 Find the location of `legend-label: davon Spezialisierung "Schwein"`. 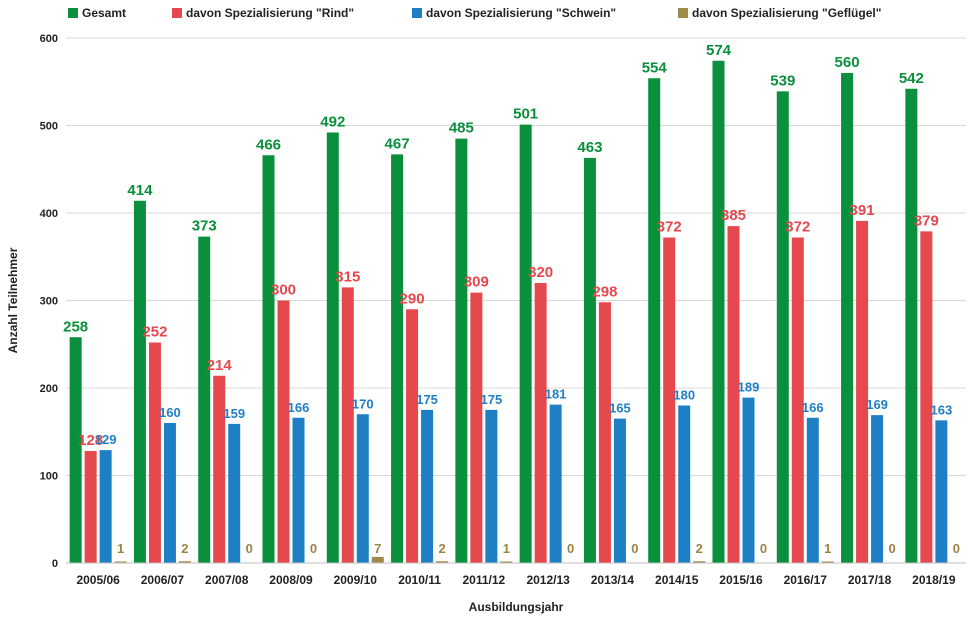

legend-label: davon Spezialisierung "Schwein" is located at coordinates (521, 13).